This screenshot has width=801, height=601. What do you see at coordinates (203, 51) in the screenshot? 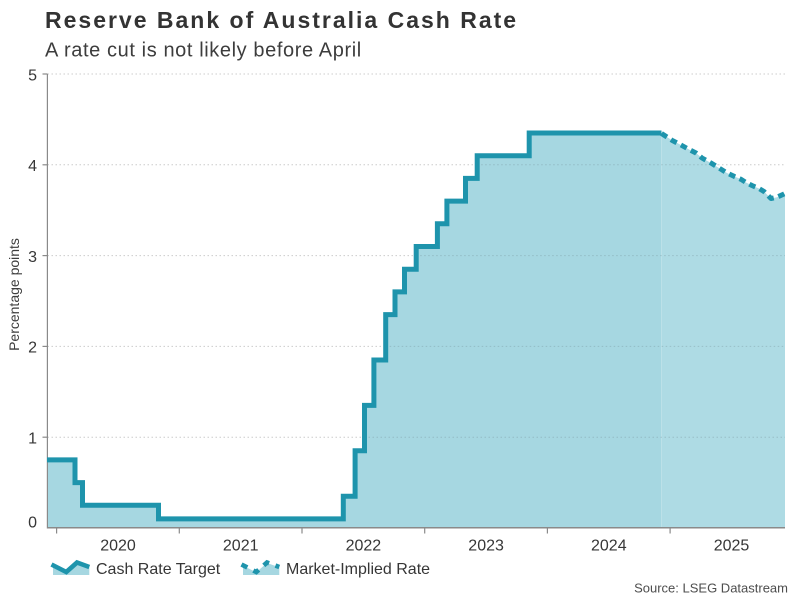
I see `svg-text:A rate cut is not likely befor: A rate cut is not likely before April` at bounding box center [203, 51].